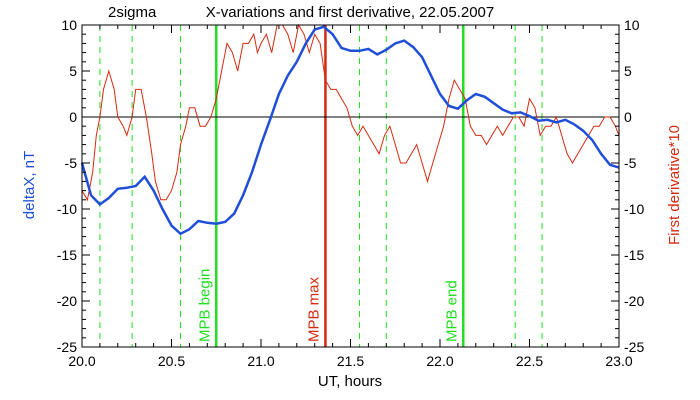 This screenshot has height=400, width=700. I want to click on x-tick-label-3: 21.5, so click(350, 361).